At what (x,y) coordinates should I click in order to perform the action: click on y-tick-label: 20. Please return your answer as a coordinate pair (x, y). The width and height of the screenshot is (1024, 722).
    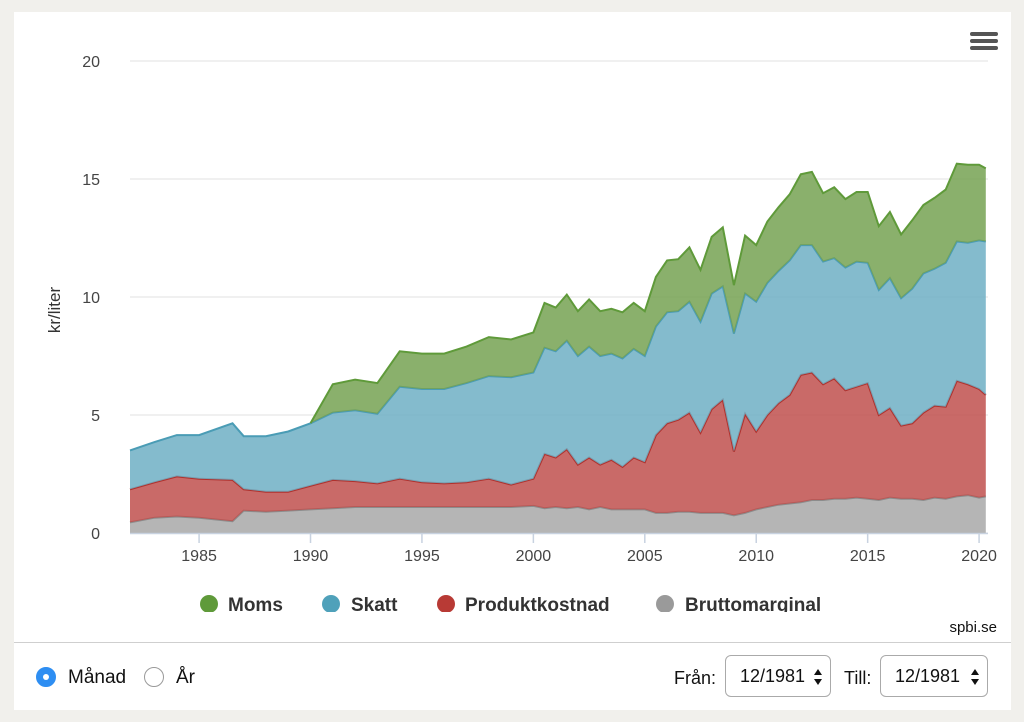
    Looking at the image, I should click on (91, 62).